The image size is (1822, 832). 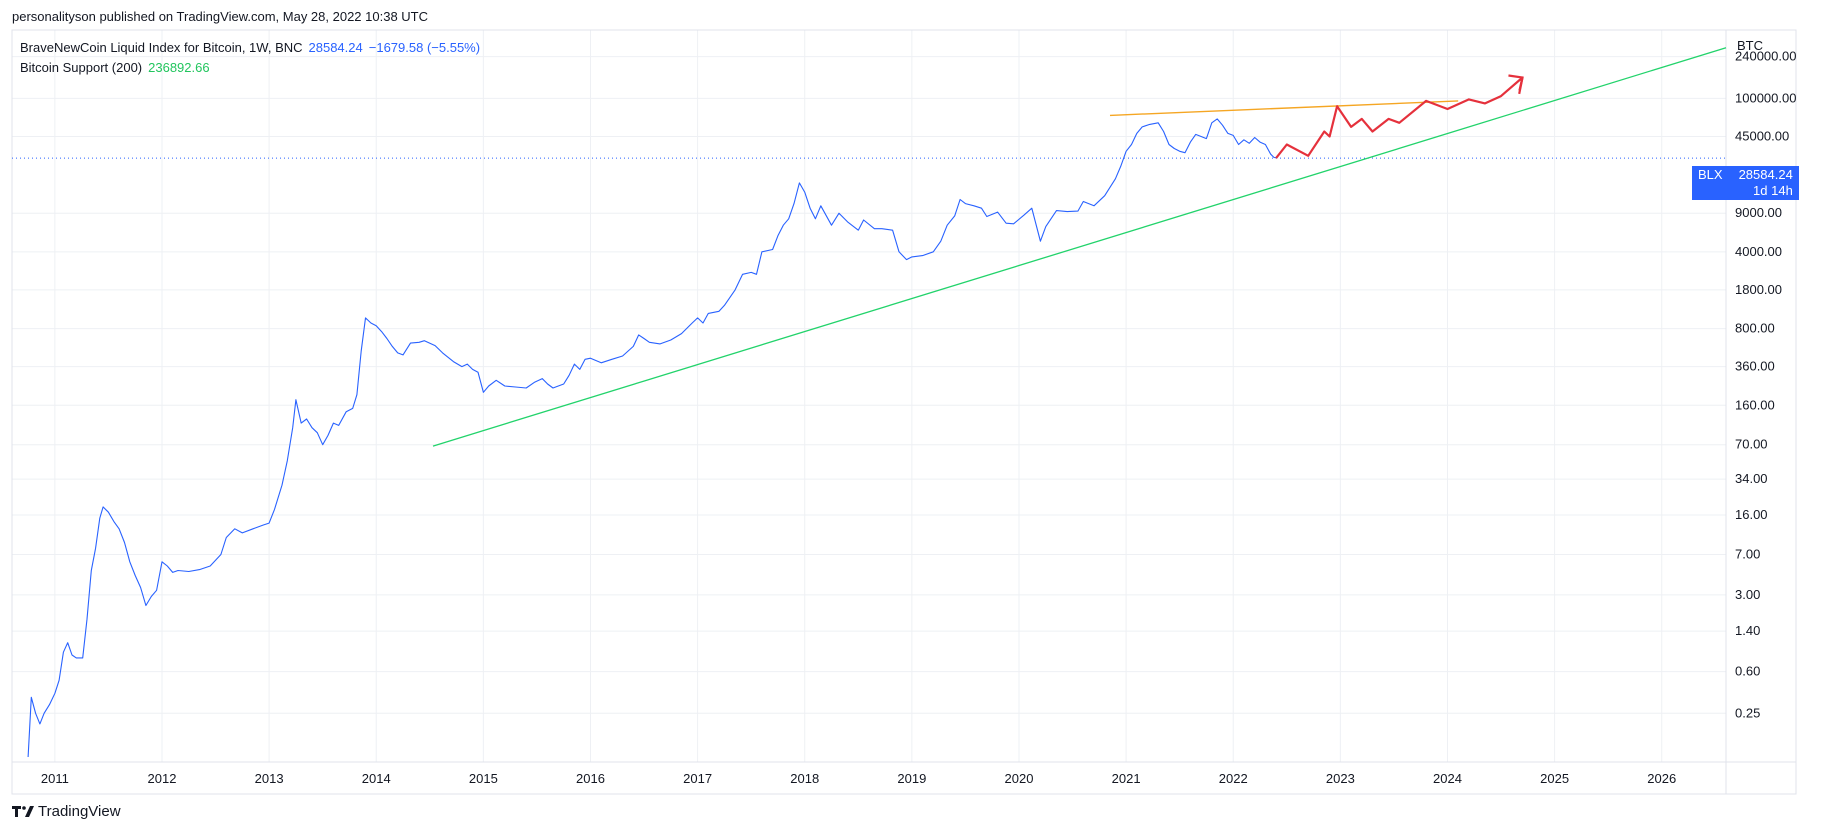 I want to click on y-tick-label: 45000.00, so click(x=1762, y=135).